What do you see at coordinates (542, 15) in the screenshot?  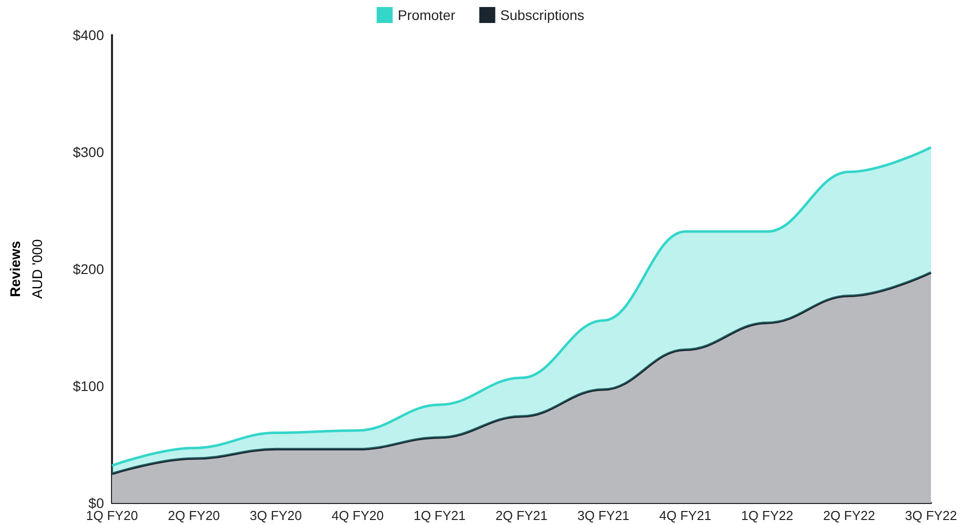 I see `legend-label: Subscriptions` at bounding box center [542, 15].